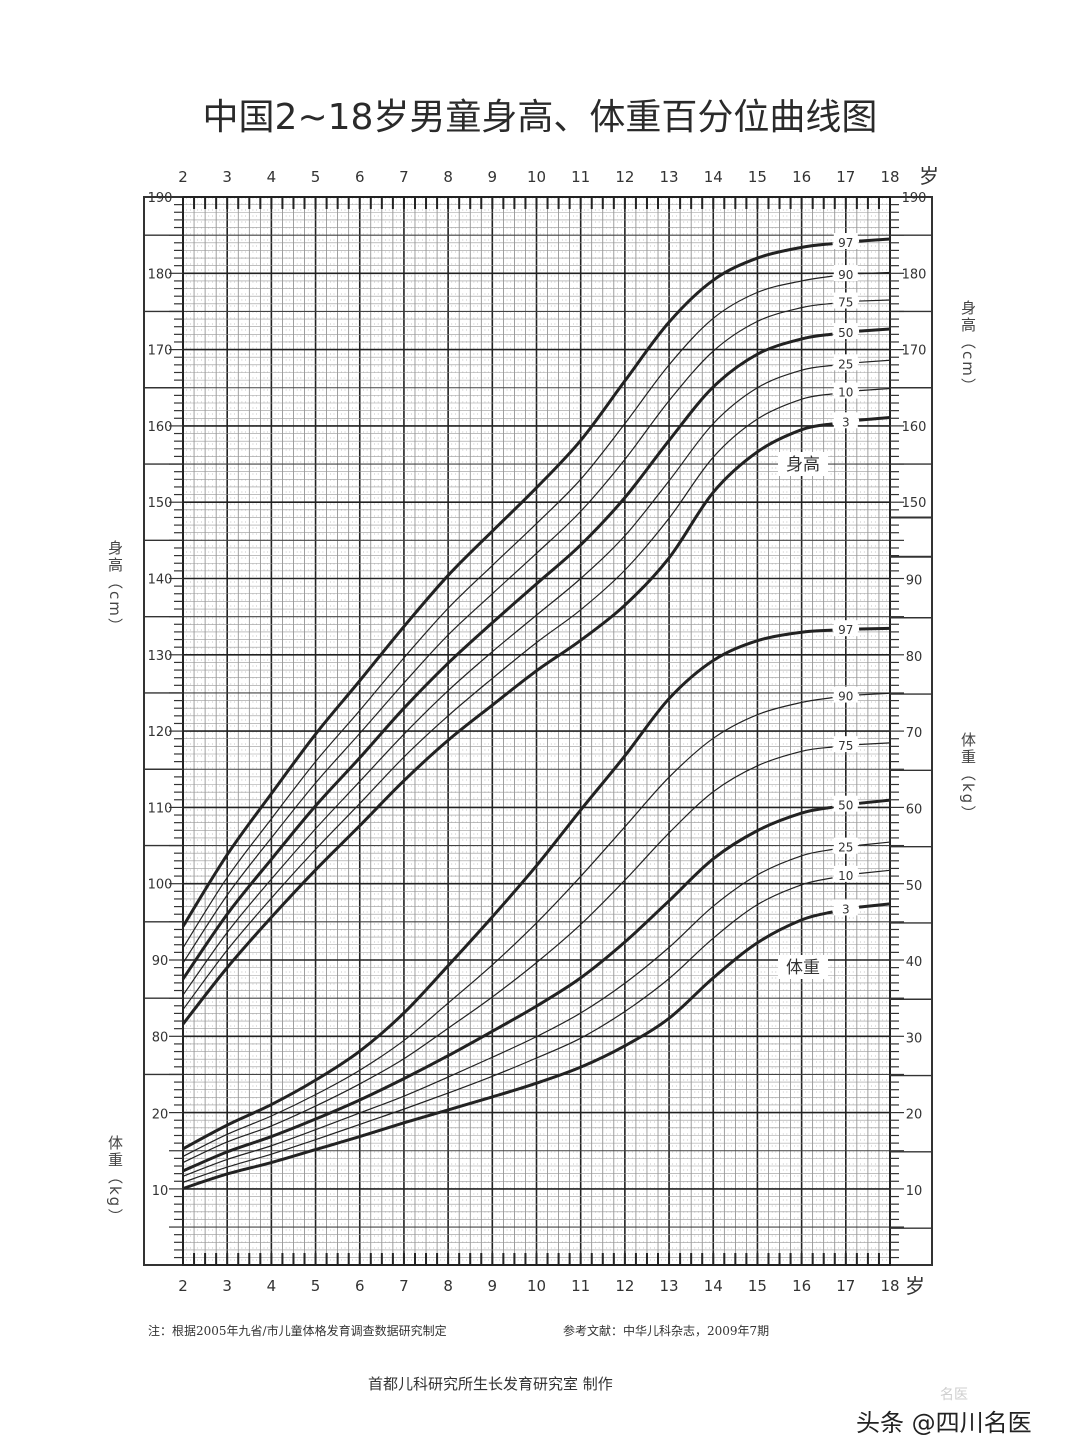 This screenshot has height=1455, width=1080. Describe the element at coordinates (160, 732) in the screenshot. I see `svg-text: 120` at that location.